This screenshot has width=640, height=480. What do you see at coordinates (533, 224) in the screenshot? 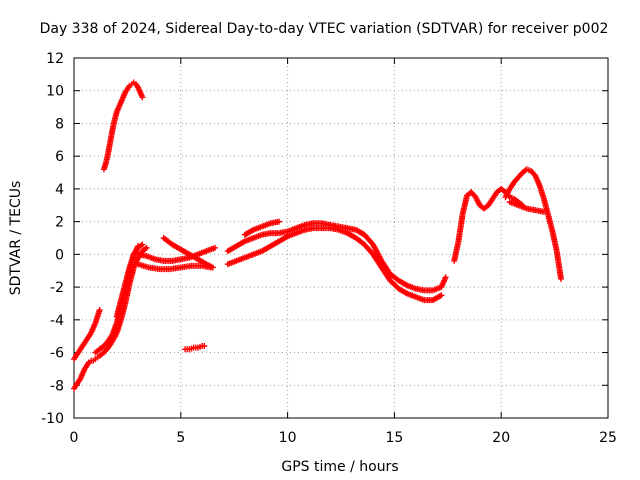
I see `series-track-late-b` at bounding box center [533, 224].